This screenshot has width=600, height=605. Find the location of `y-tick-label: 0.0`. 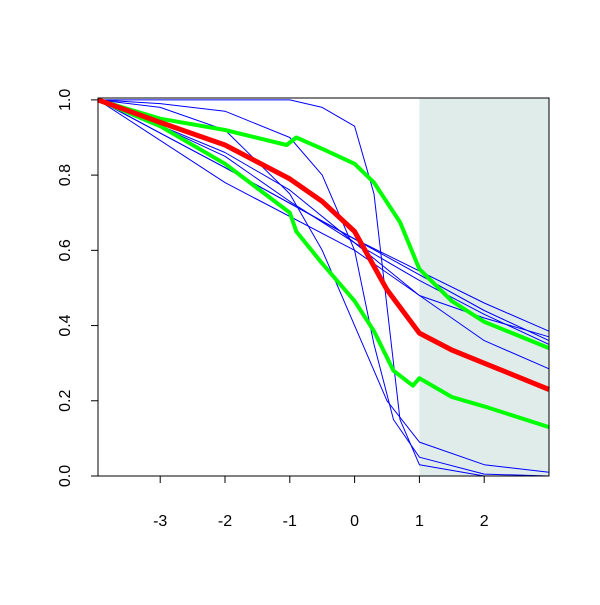

y-tick-label: 0.0 is located at coordinates (65, 476).